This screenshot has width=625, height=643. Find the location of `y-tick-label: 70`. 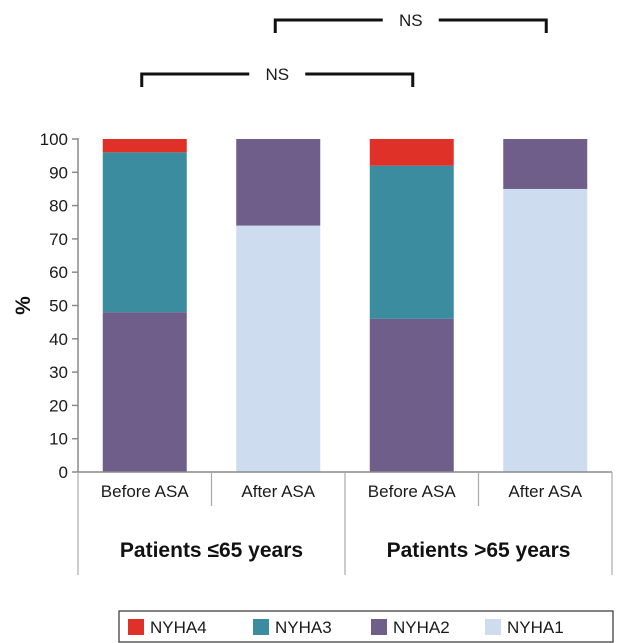

y-tick-label: 70 is located at coordinates (58, 239).